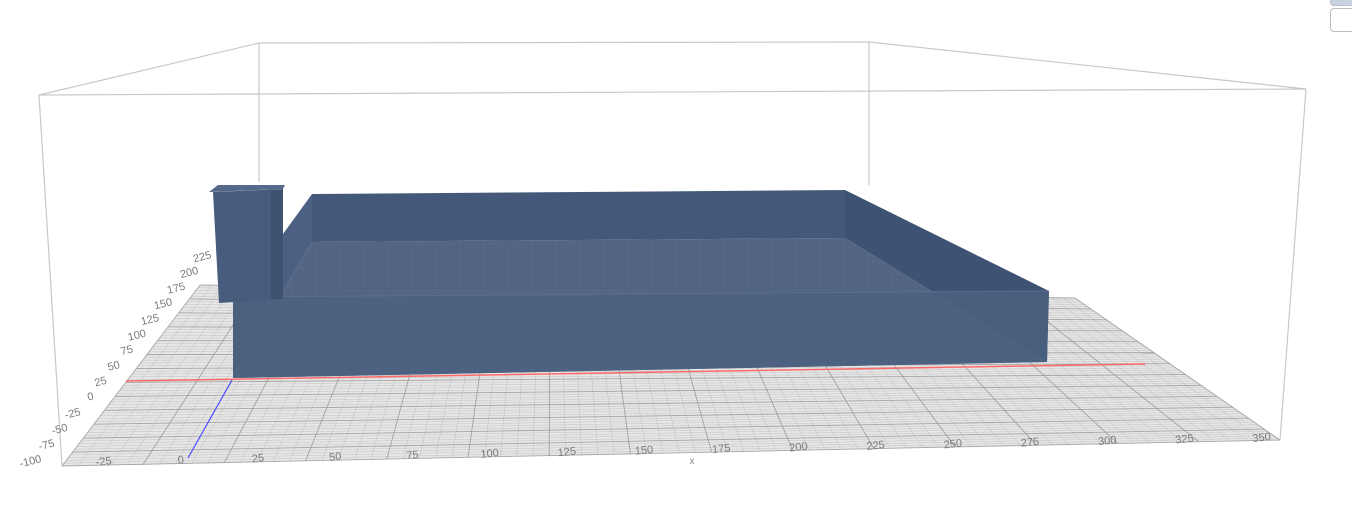 The image size is (1352, 511). What do you see at coordinates (412, 455) in the screenshot?
I see `x-tick-label: 75` at bounding box center [412, 455].